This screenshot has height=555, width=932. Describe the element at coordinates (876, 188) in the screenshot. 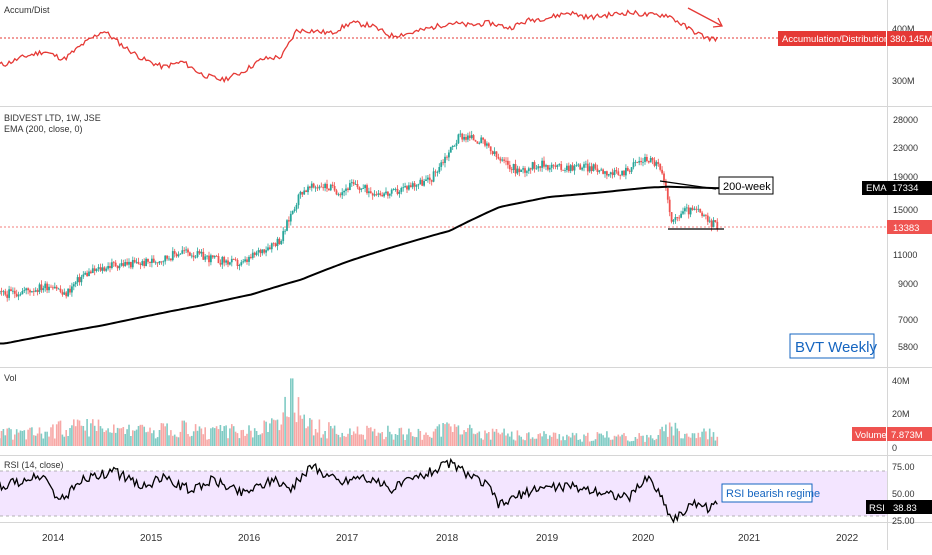

I see `ema-tag: EMA` at that location.